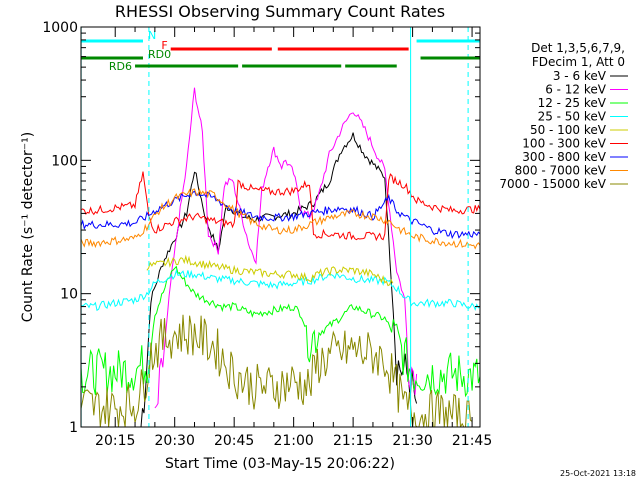 This screenshot has height=480, width=640. I want to click on x-tick-label: 21:00, so click(293, 441).